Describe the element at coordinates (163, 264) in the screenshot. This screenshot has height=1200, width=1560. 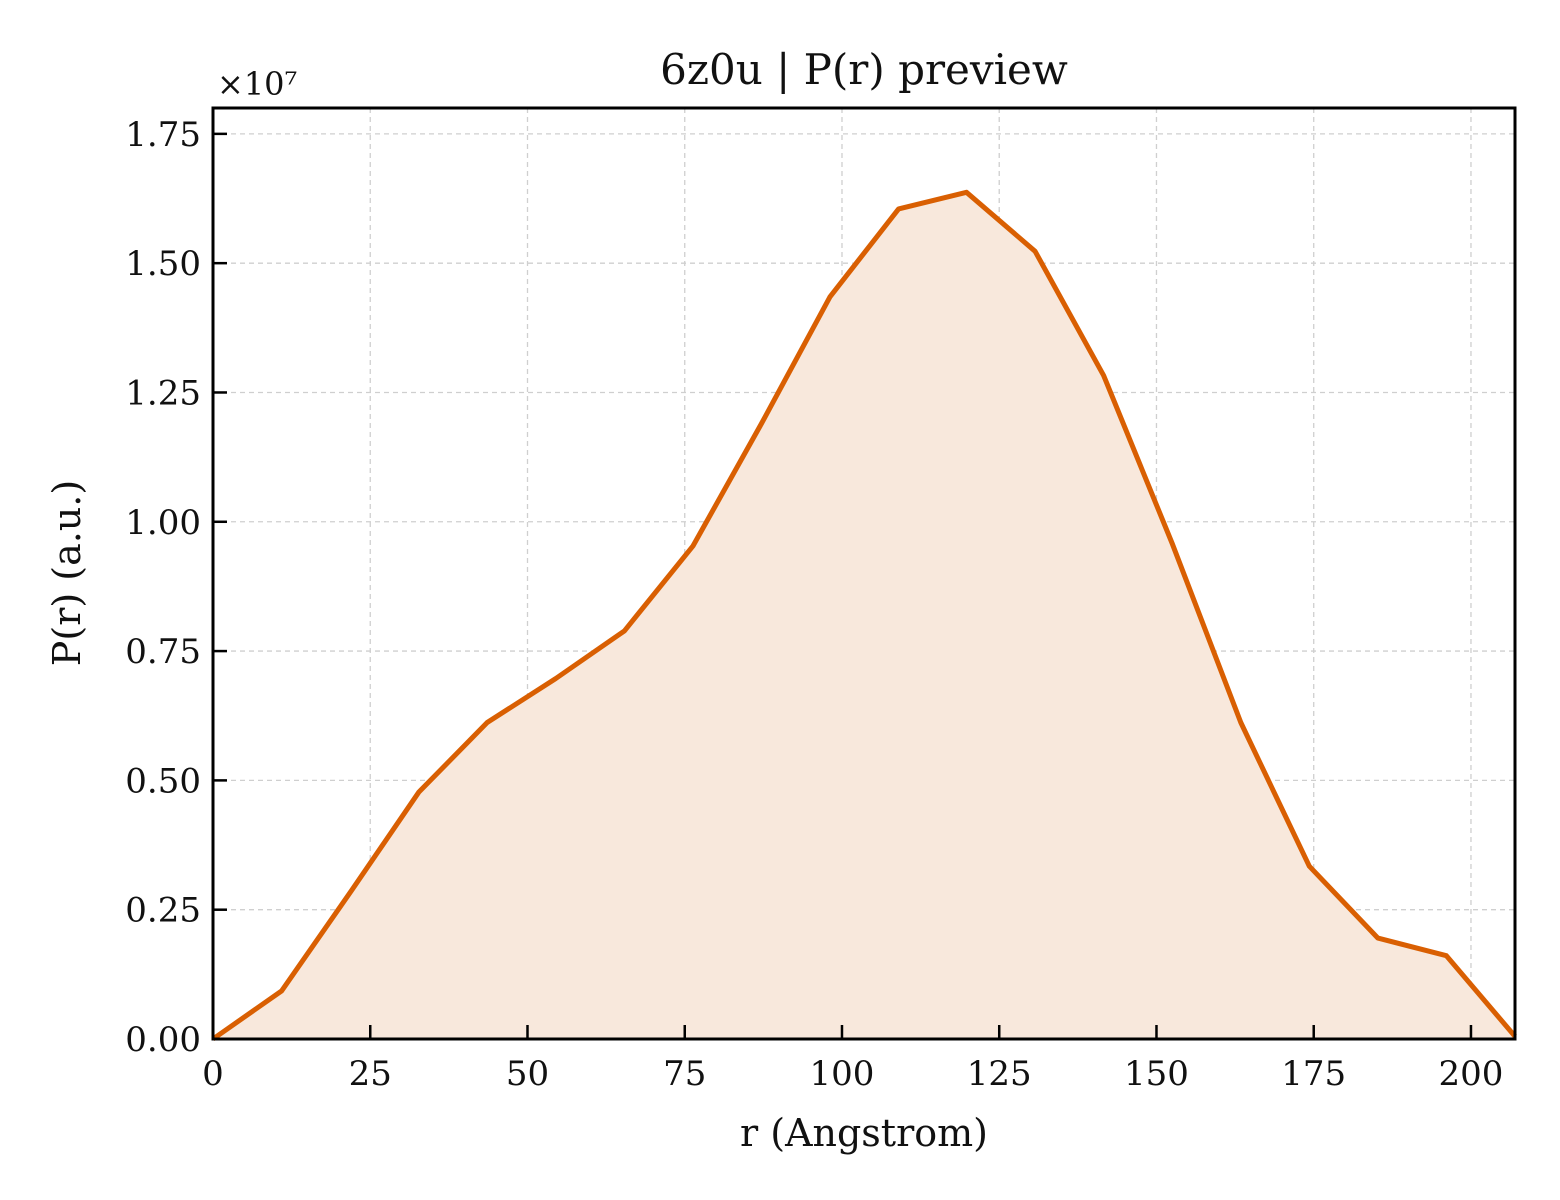
I see `y-tick-label: 1.50` at that location.